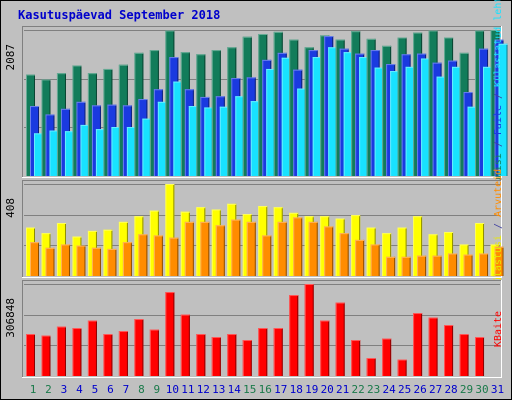  Describe the element at coordinates (48, 389) in the screenshot. I see `day-label: 2` at that location.